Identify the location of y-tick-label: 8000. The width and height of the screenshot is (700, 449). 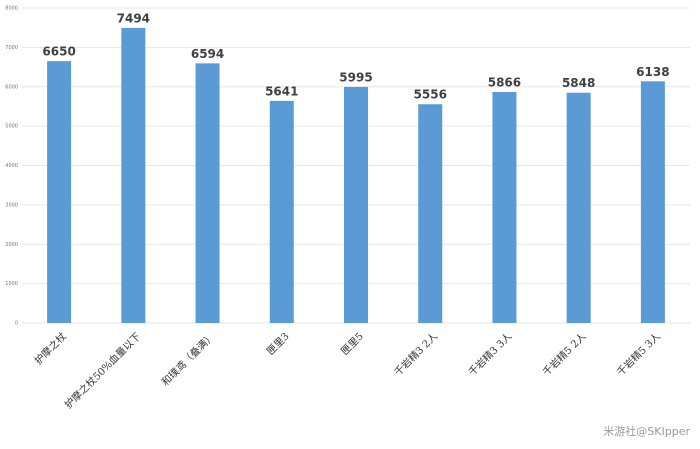
(11, 9).